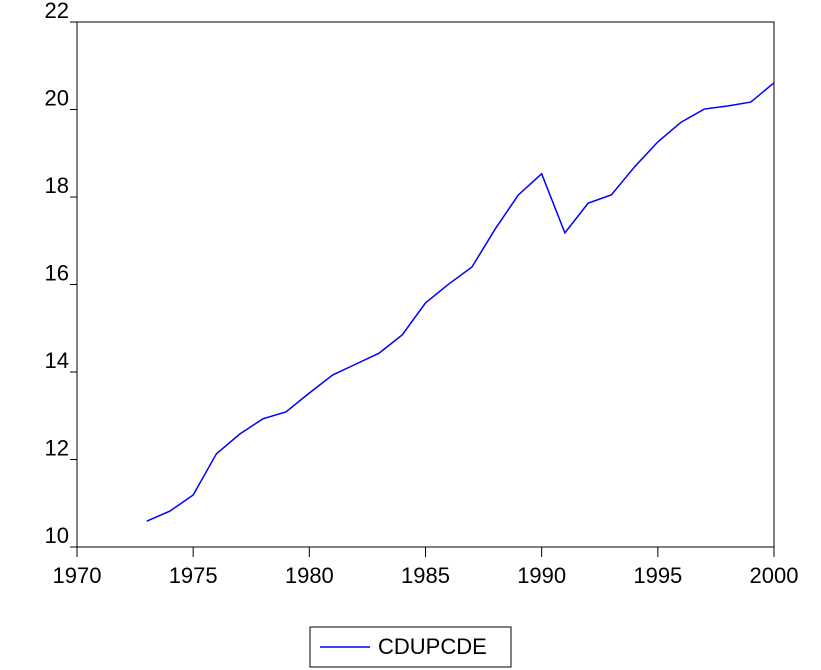 The width and height of the screenshot is (821, 670). Describe the element at coordinates (57, 535) in the screenshot. I see `y-tick-label: 10` at that location.